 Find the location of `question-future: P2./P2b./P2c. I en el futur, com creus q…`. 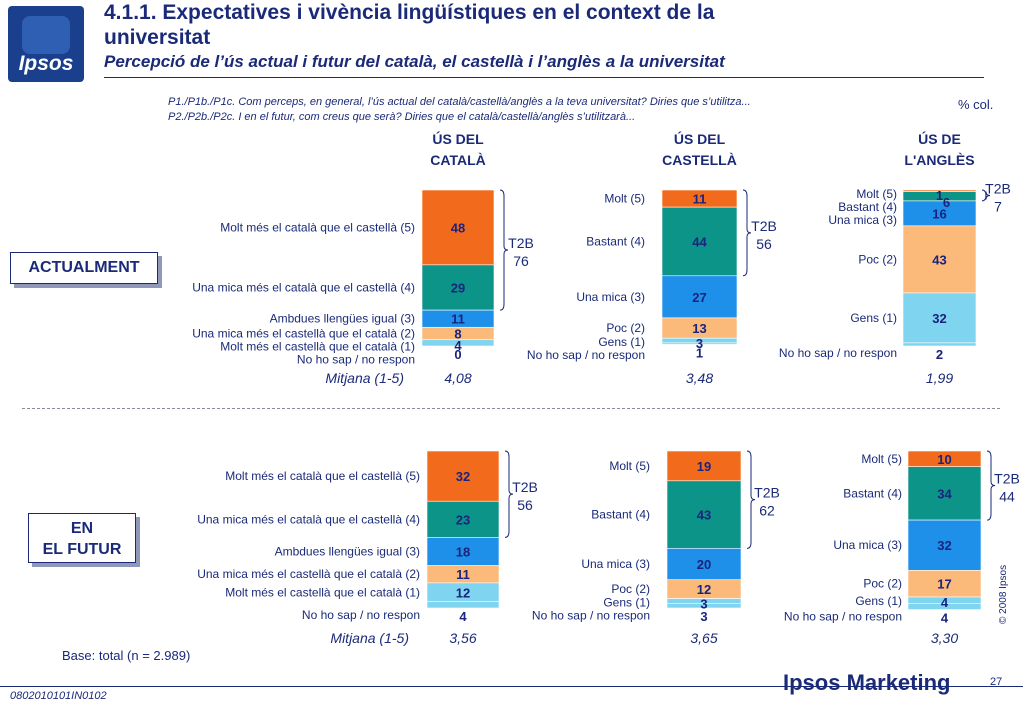

question-future: P2./P2b./P2c. I en el futur, com creus q… is located at coordinates (402, 117).